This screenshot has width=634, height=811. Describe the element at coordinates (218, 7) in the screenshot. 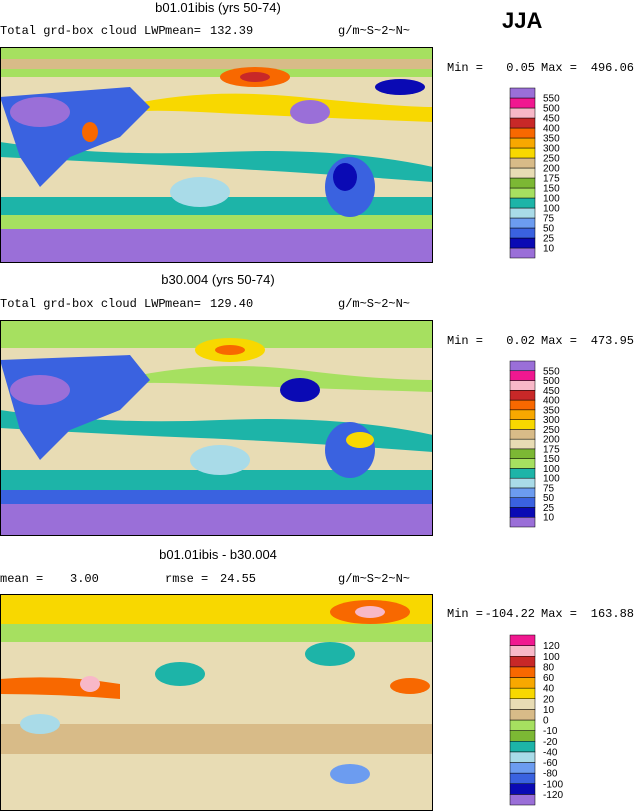

I see `panel-title: b01.01ibis (yrs 50-74)` at that location.